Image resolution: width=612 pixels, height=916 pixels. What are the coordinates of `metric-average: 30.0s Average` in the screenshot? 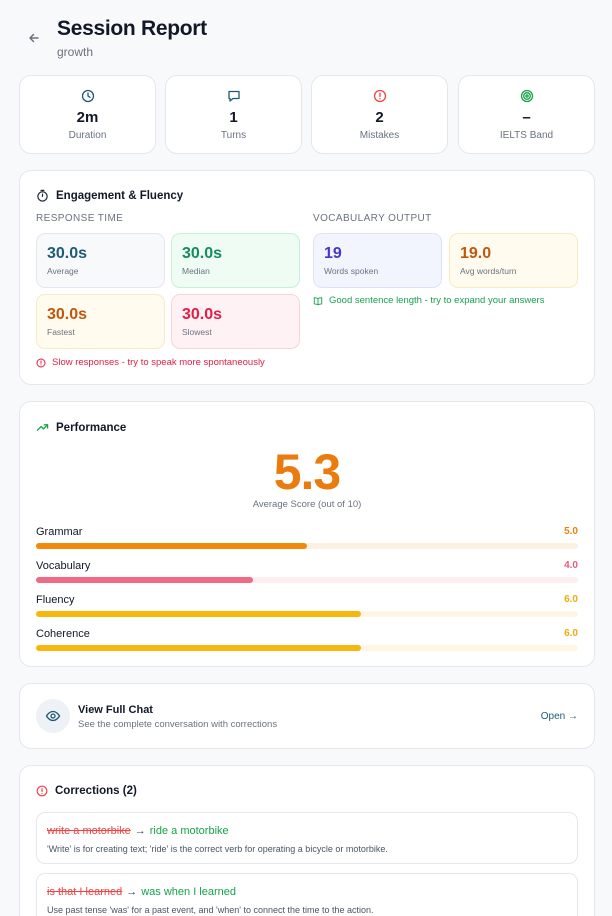 It's located at (100, 260).